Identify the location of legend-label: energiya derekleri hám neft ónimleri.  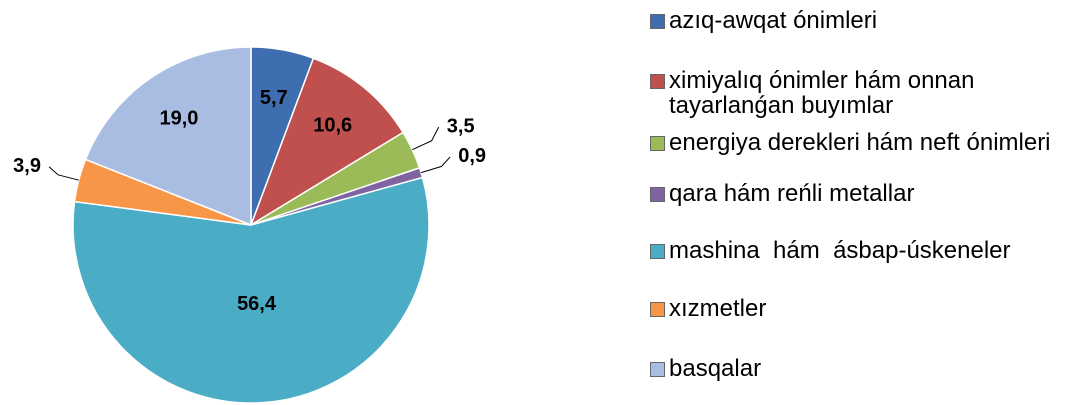
(860, 142).